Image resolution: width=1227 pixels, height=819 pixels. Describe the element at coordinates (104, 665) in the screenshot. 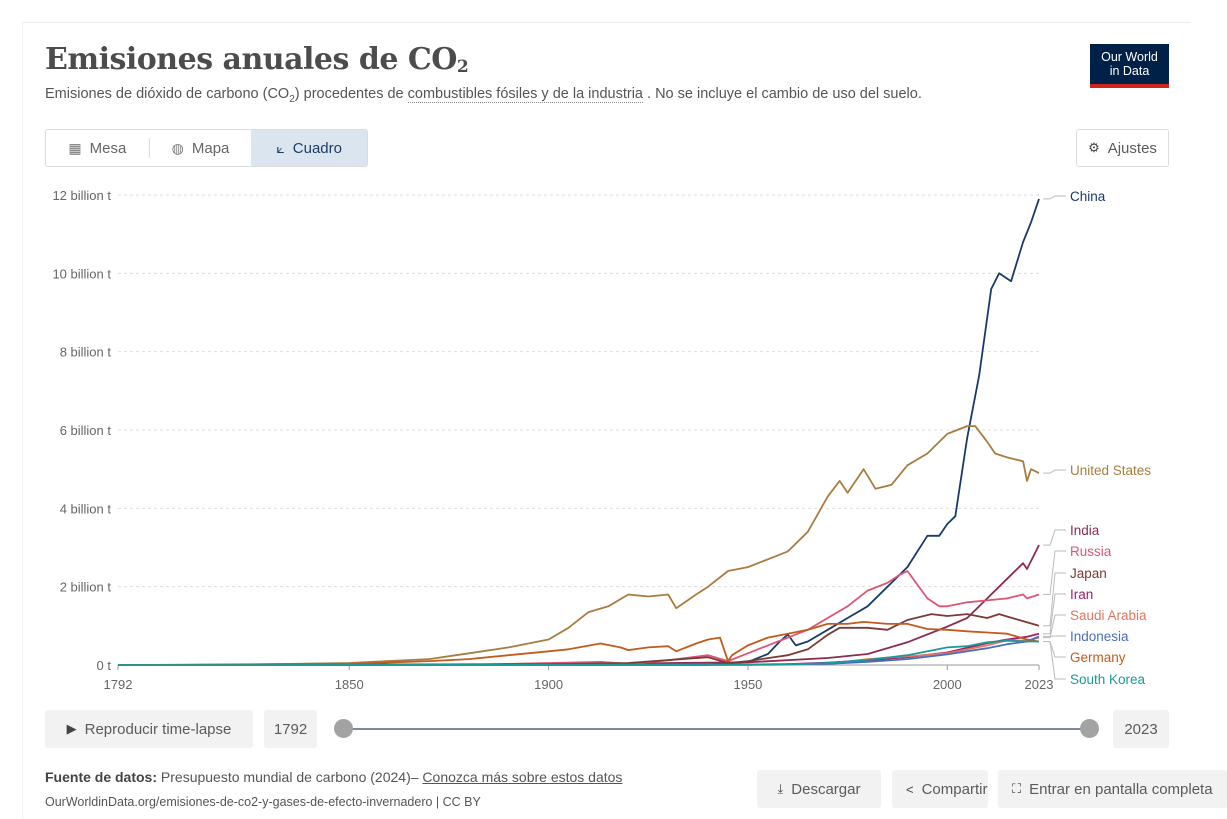

I see `y-tick-label: 0 t` at that location.